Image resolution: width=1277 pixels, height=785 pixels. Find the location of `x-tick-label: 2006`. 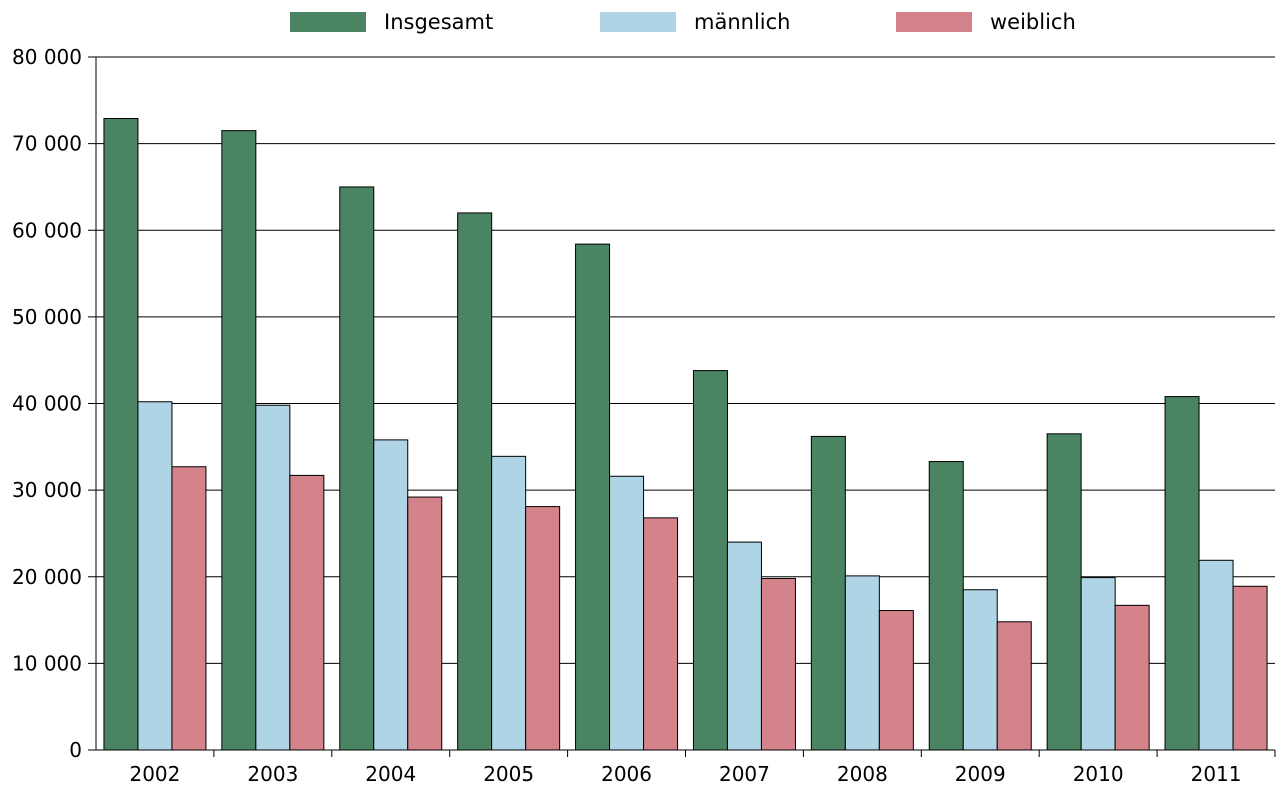

x-tick-label: 2006 is located at coordinates (626, 773).